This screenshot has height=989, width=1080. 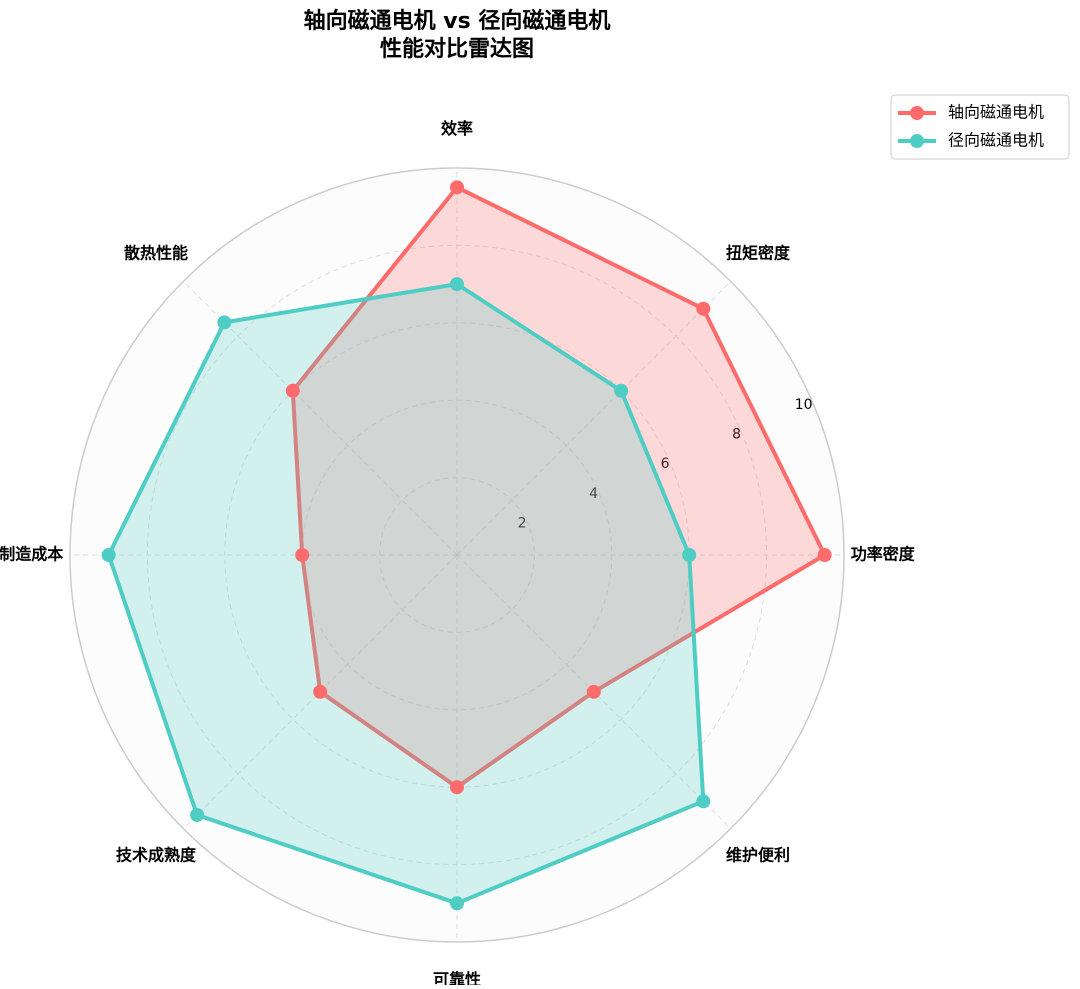 I want to click on r-tick-label: 6, so click(x=665, y=464).